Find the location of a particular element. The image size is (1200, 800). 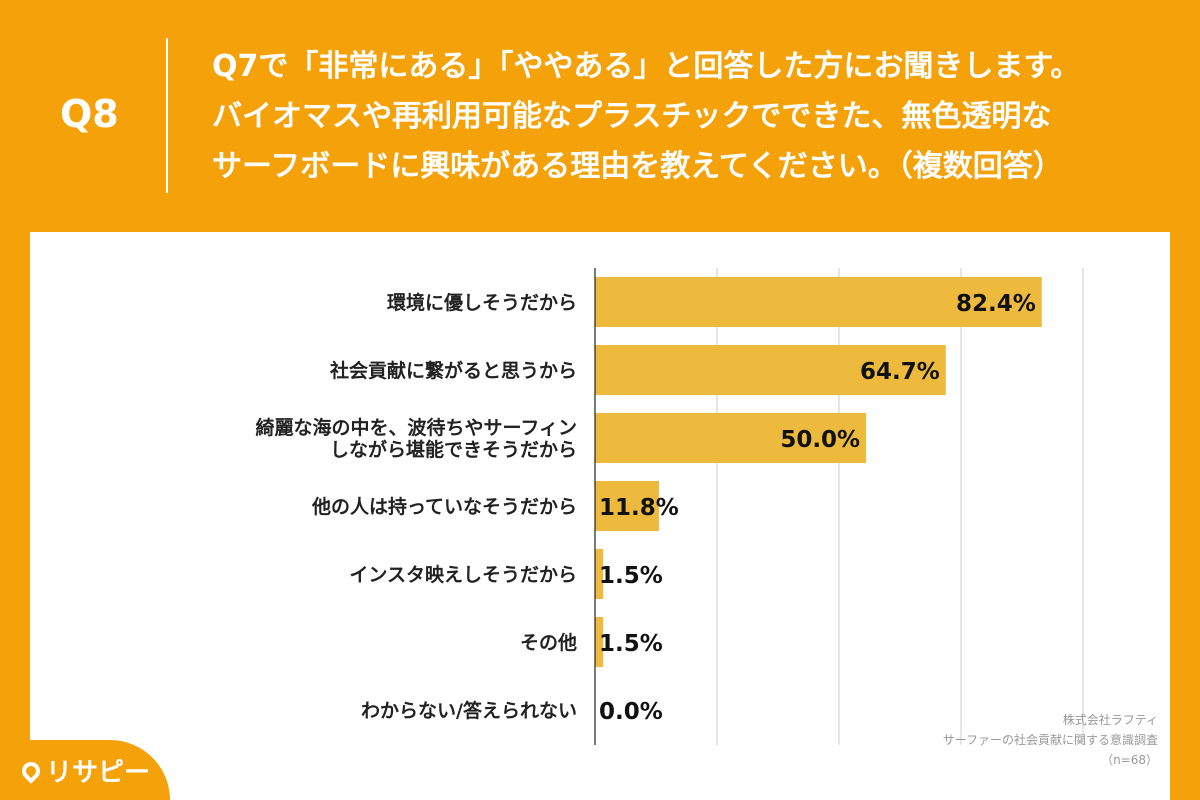

question-line-1: Q7で「非常にある」「ややある」と回答した方にお聞きします。 is located at coordinates (646, 66).